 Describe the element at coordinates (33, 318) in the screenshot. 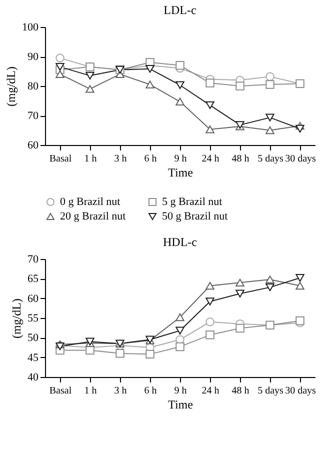

I see `y-tick-label: 55` at that location.